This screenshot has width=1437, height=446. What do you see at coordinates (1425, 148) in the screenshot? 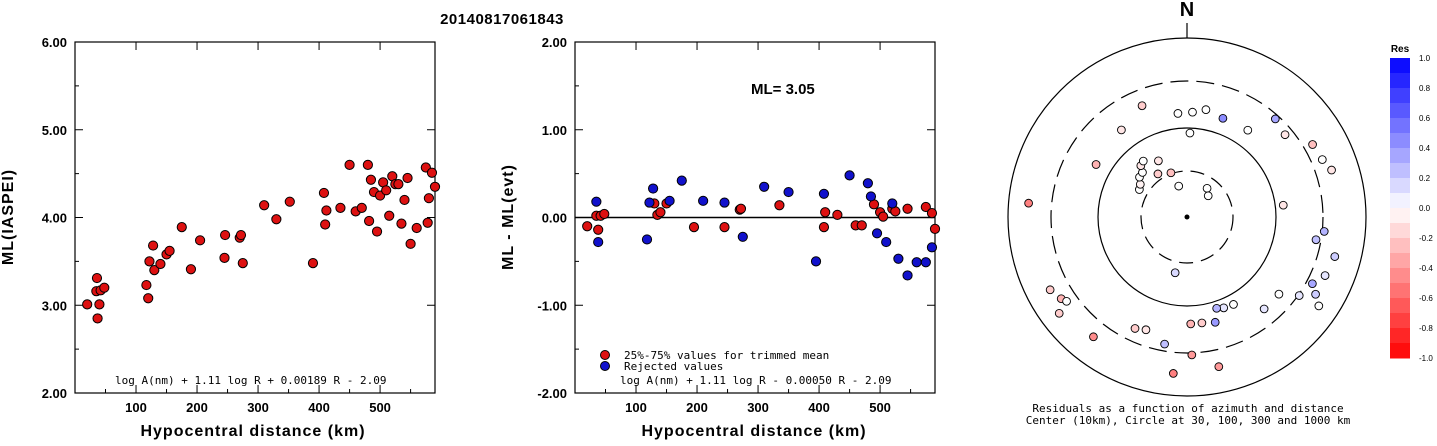
I see `colorbar-tick-label: 0.4` at bounding box center [1425, 148].